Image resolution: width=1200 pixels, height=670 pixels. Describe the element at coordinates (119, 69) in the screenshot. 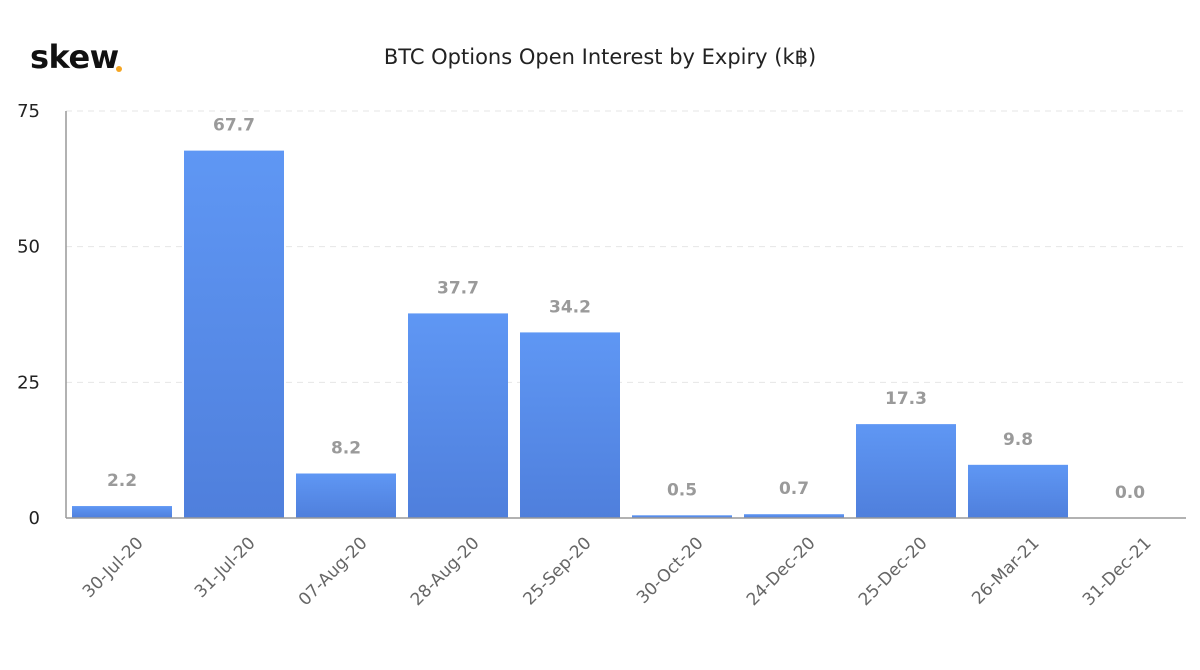

I see `brand-dot` at that location.